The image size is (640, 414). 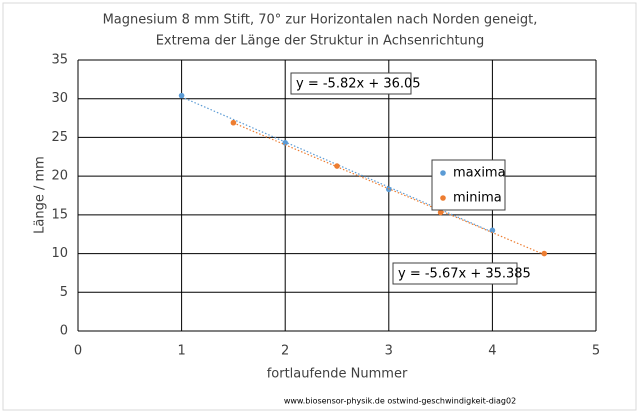 What do you see at coordinates (464, 274) in the screenshot?
I see `trendline-equation: y = -5.67x + 35.385` at bounding box center [464, 274].